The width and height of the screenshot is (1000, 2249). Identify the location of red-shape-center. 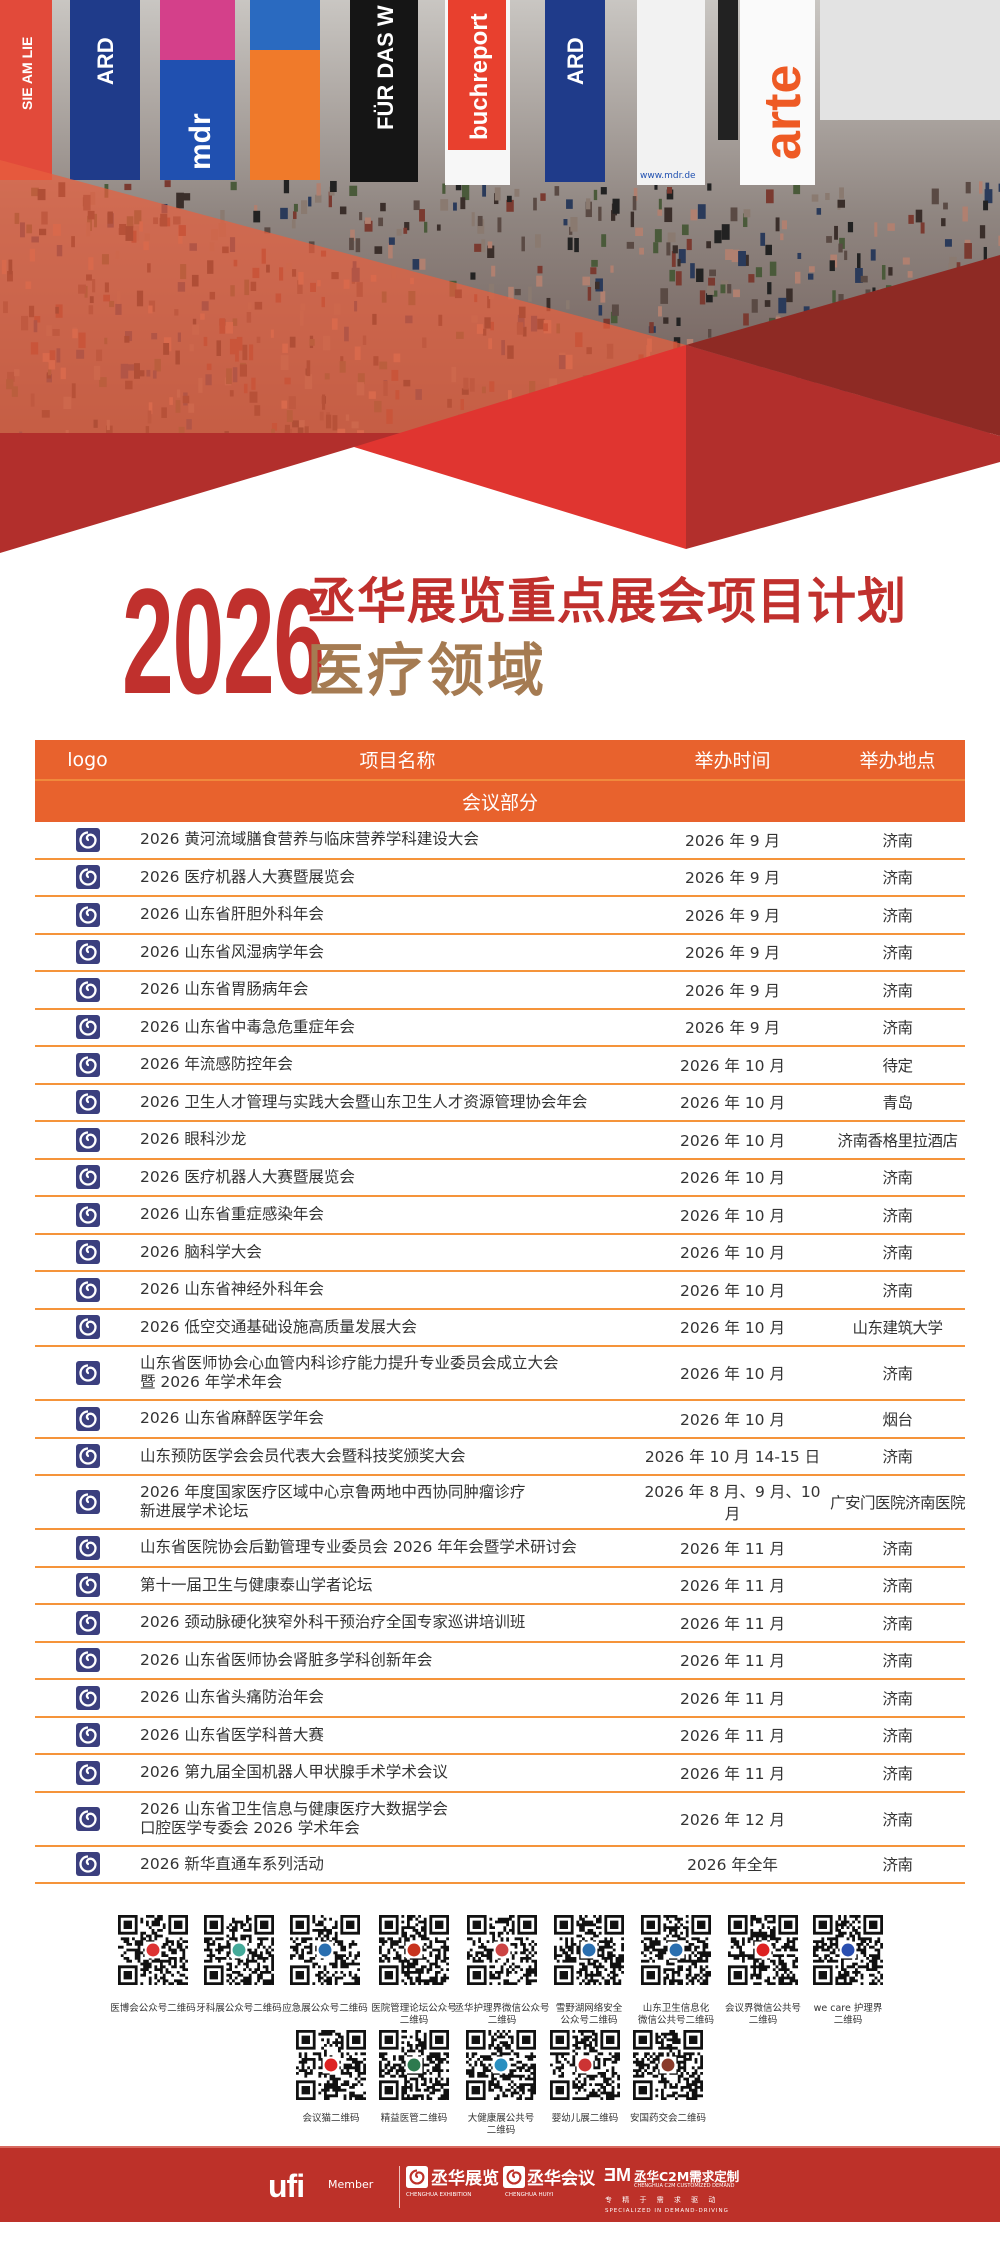
(520, 447).